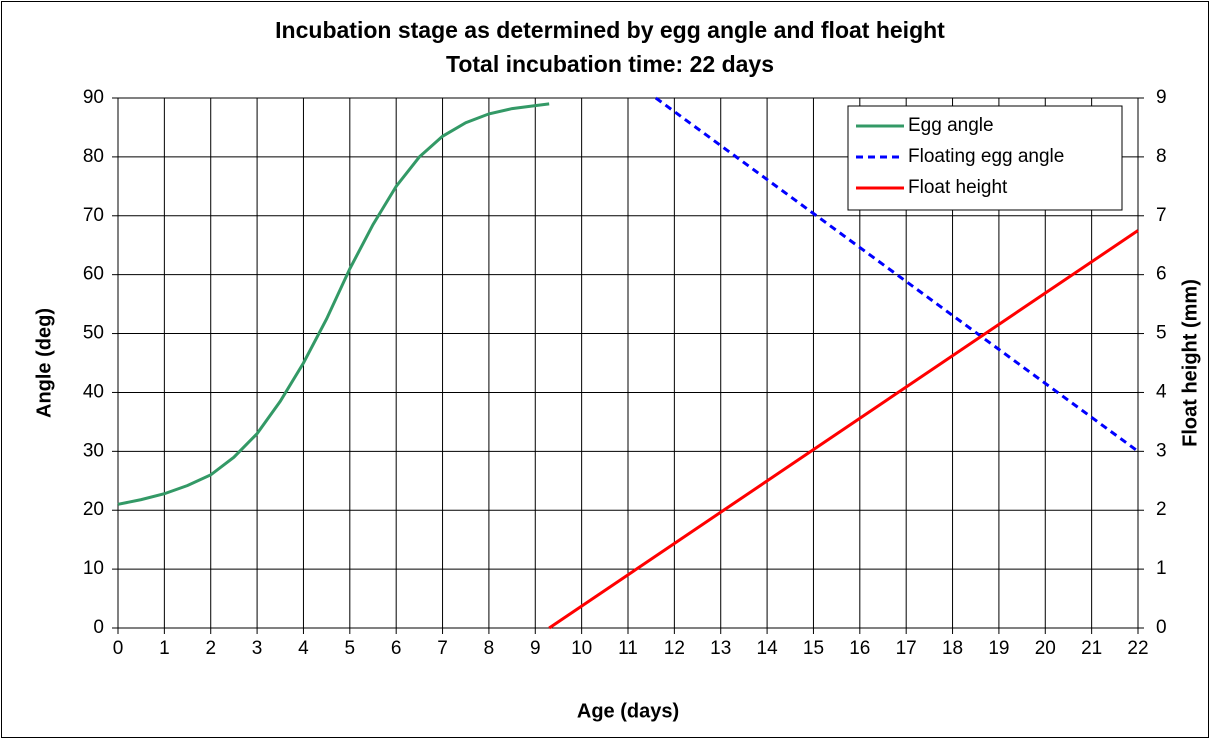 This screenshot has width=1211, height=740. I want to click on legend-label: Egg angle, so click(951, 125).